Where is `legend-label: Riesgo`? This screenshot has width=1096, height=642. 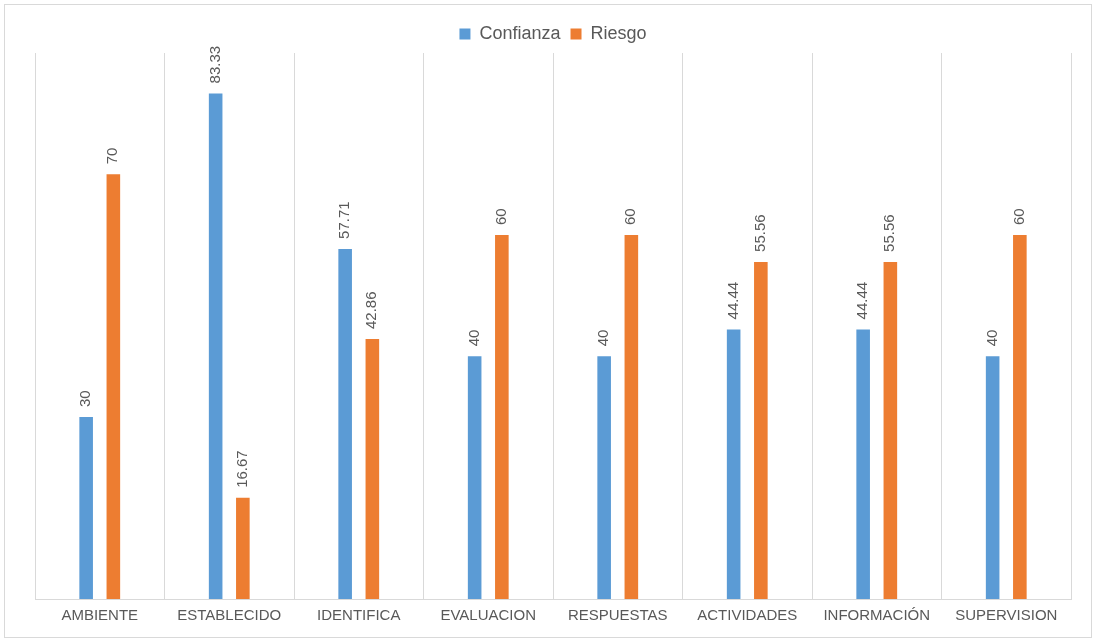 legend-label: Riesgo is located at coordinates (618, 32).